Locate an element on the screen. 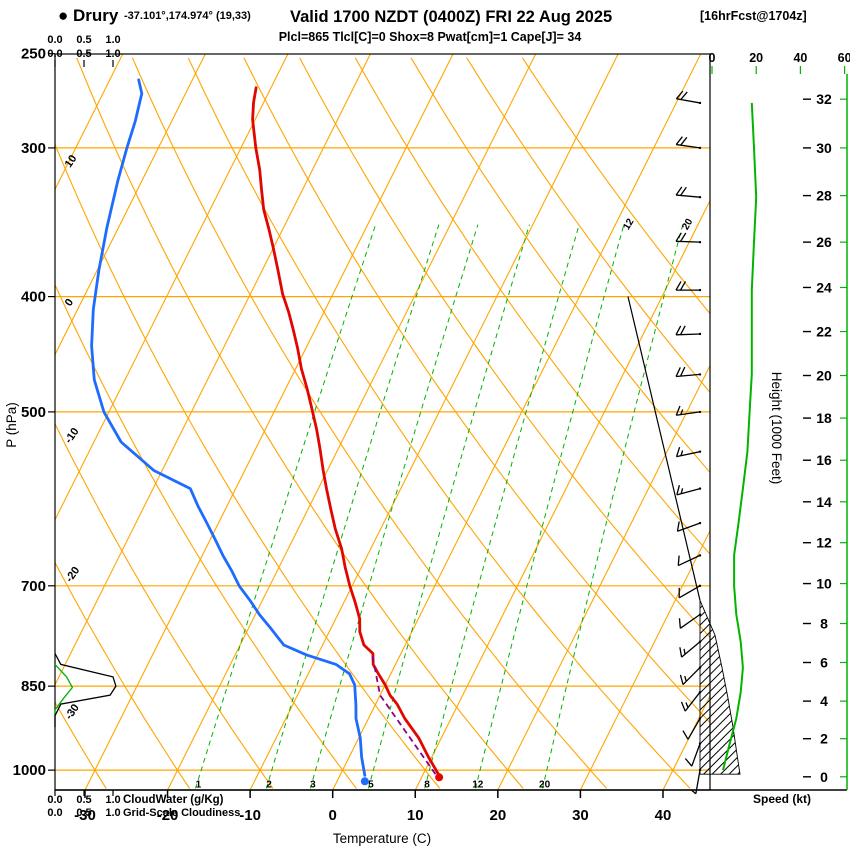 The image size is (850, 860). cloudwater-scale-tick-bottom: 0.5 is located at coordinates (83, 800).